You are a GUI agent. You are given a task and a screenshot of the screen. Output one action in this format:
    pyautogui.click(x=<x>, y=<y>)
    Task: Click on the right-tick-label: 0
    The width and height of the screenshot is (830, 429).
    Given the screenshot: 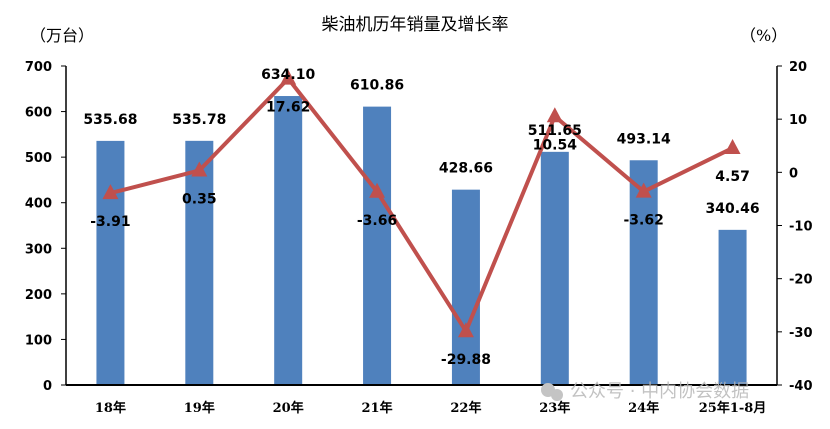 What is the action you would take?
    pyautogui.click(x=793, y=173)
    